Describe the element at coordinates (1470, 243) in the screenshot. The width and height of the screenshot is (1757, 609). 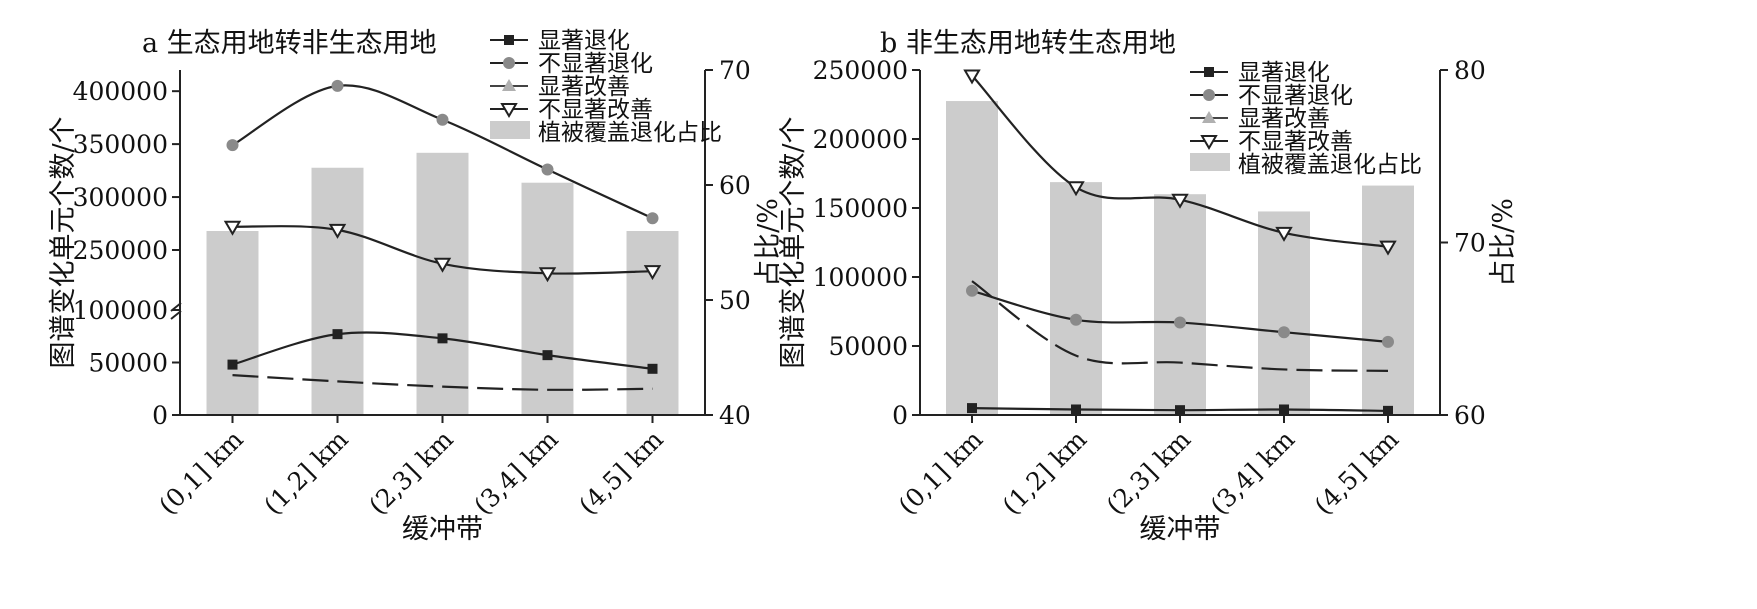
I see `y2-tick-label: 70` at that location.